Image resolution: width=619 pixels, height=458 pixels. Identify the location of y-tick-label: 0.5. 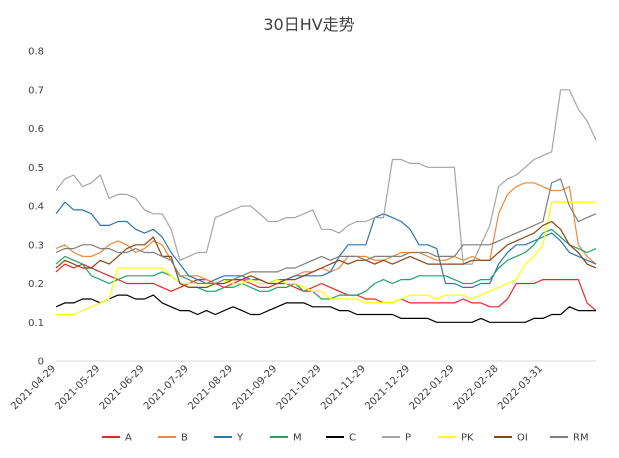
(36, 168).